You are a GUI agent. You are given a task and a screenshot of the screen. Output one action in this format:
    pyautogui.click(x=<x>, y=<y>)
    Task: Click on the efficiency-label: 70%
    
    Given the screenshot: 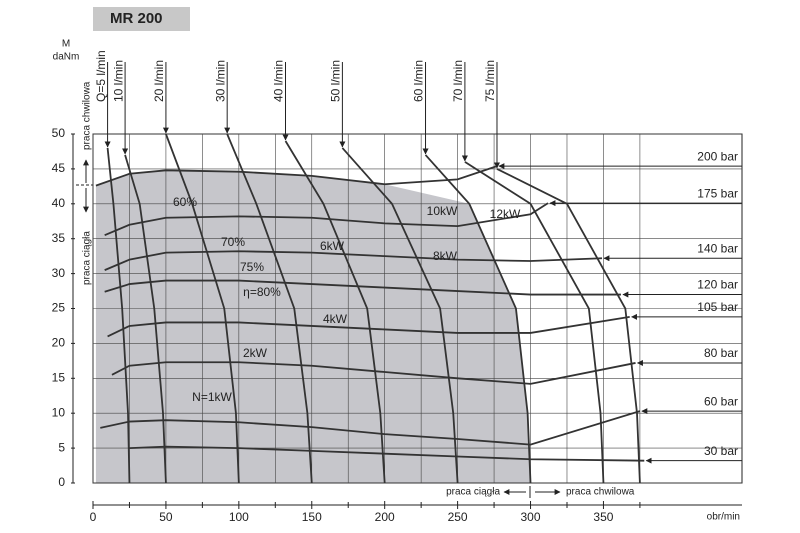 What is the action you would take?
    pyautogui.click(x=233, y=242)
    